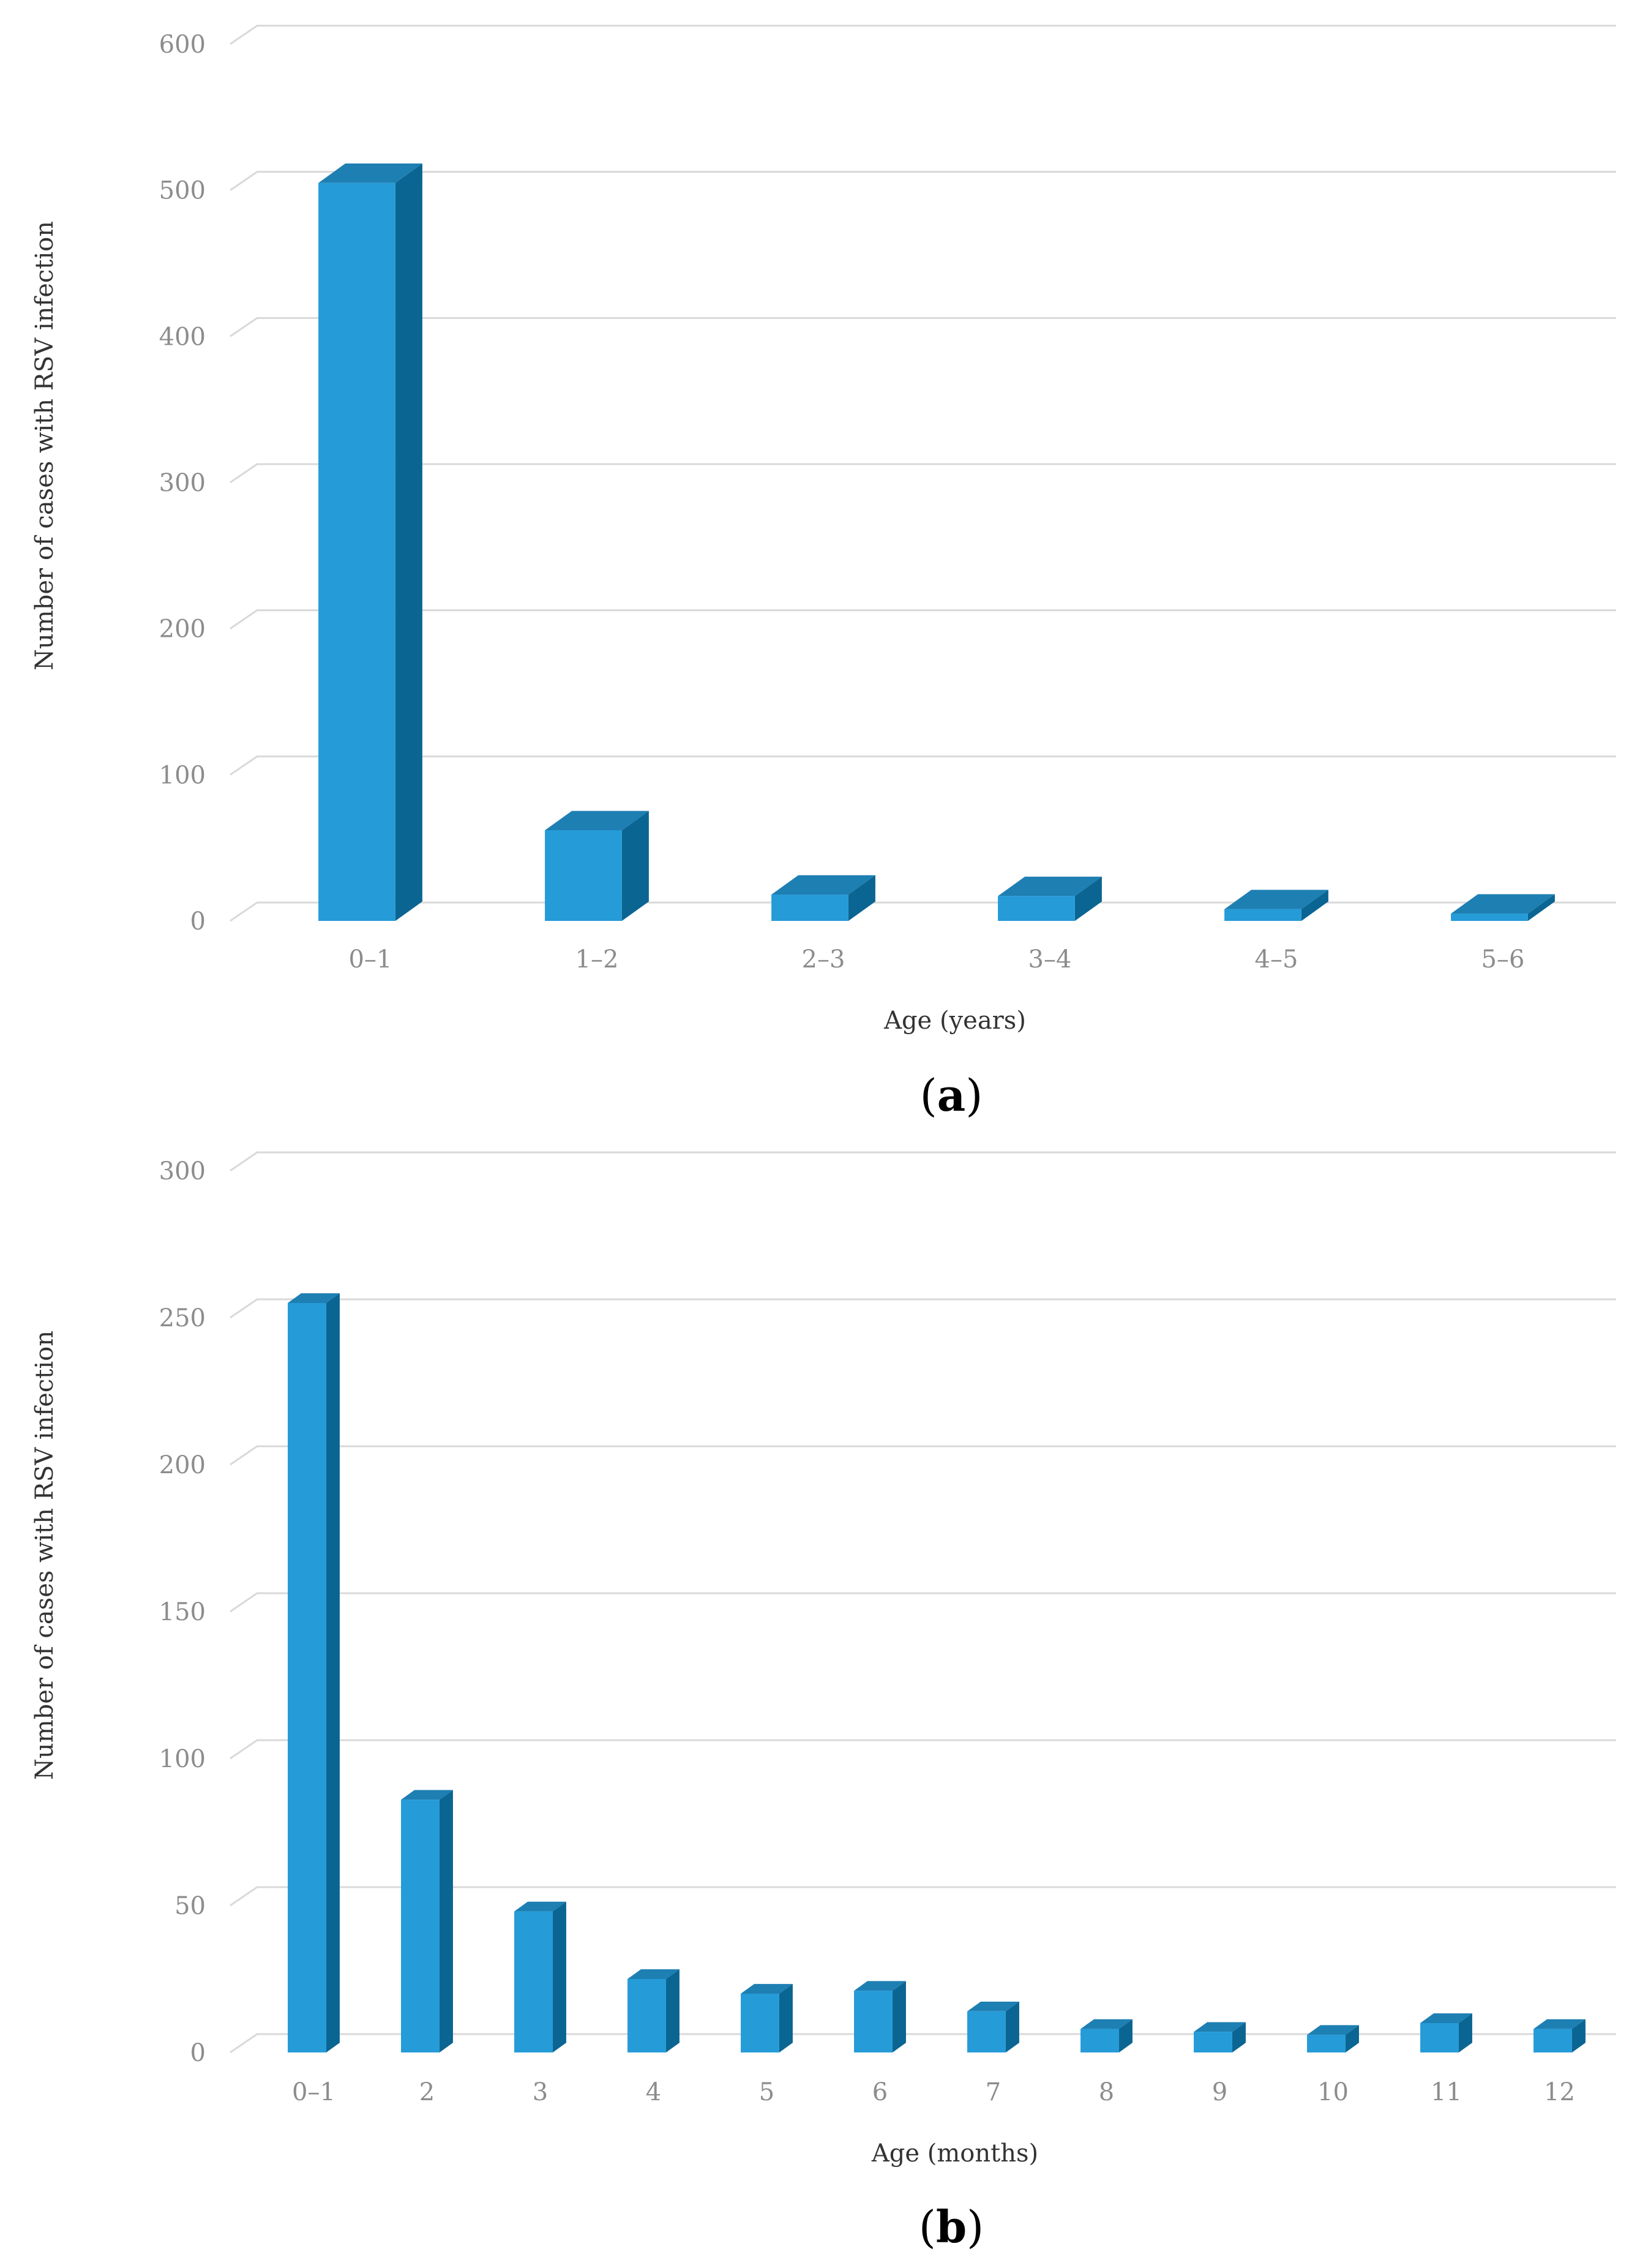 Image resolution: width=1640 pixels, height=2268 pixels. Describe the element at coordinates (182, 45) in the screenshot. I see `y-tick-label: 600` at that location.